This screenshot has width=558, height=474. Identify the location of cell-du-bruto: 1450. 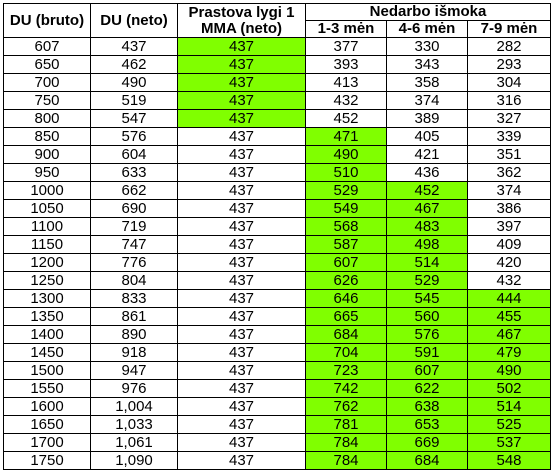
(47, 352).